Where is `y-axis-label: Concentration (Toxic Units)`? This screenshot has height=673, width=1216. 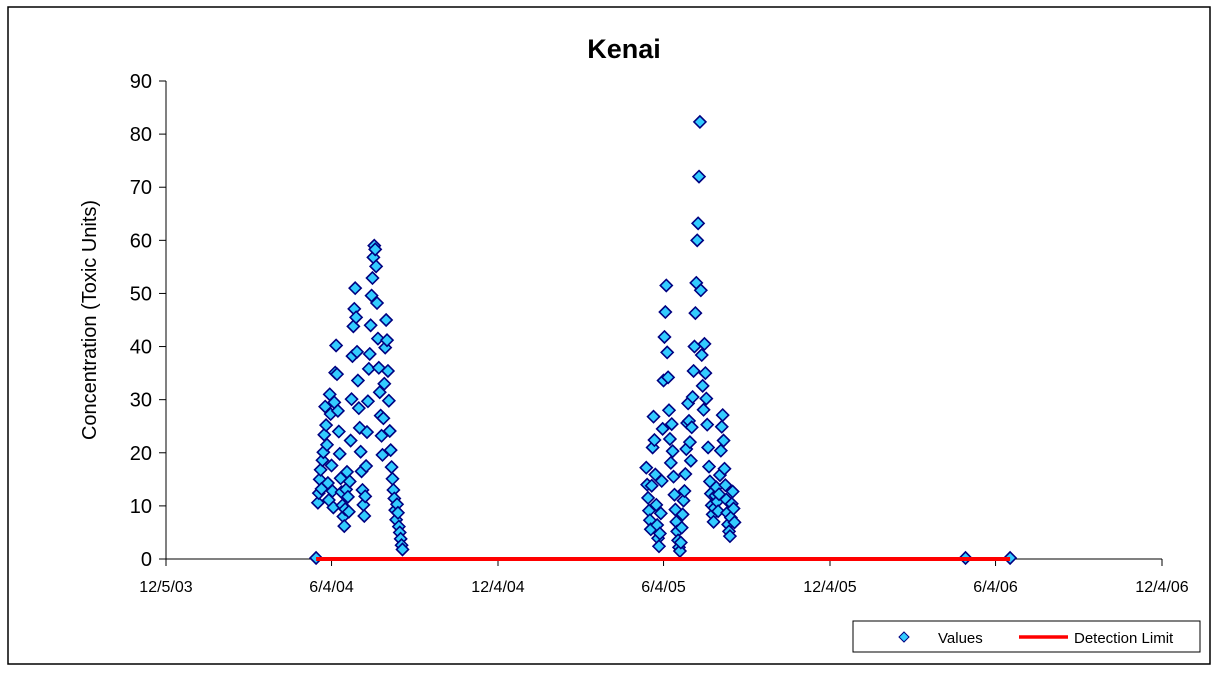
y-axis-label: Concentration (Toxic Units) is located at coordinates (90, 320).